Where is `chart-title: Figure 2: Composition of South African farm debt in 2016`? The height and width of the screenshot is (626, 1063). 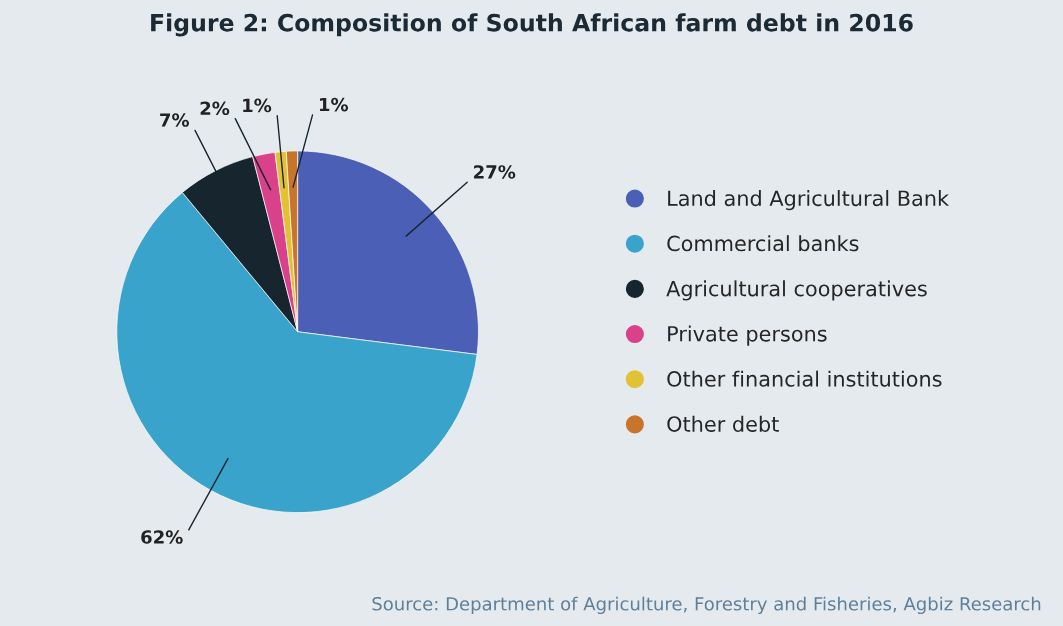 chart-title: Figure 2: Composition of South African farm debt in 2016 is located at coordinates (532, 25).